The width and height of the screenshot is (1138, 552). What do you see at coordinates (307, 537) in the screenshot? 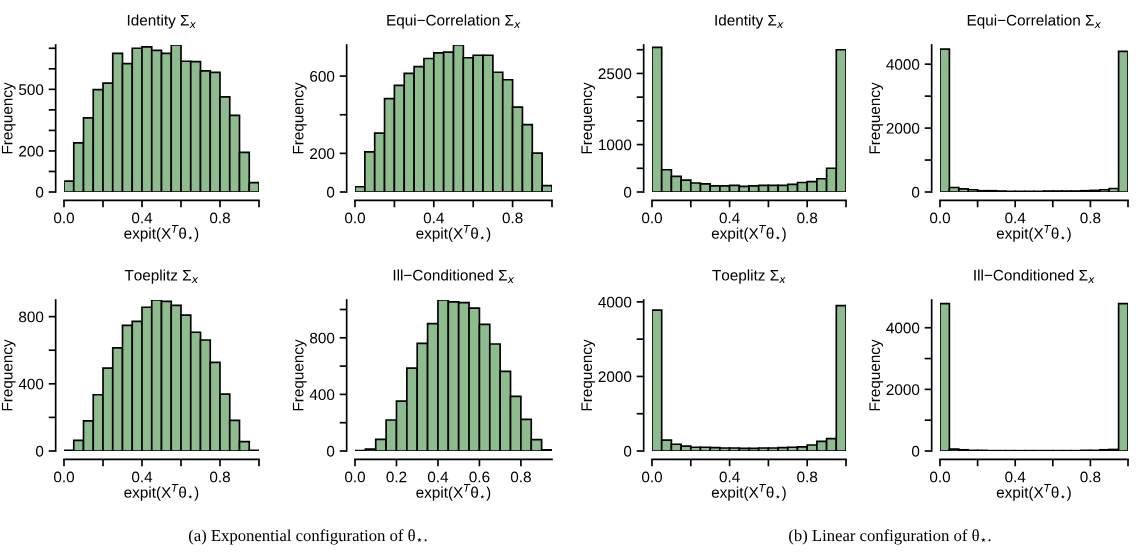
I see `text: (a) Exponential configuration of θ$_{⋆}$.` at bounding box center [307, 537].